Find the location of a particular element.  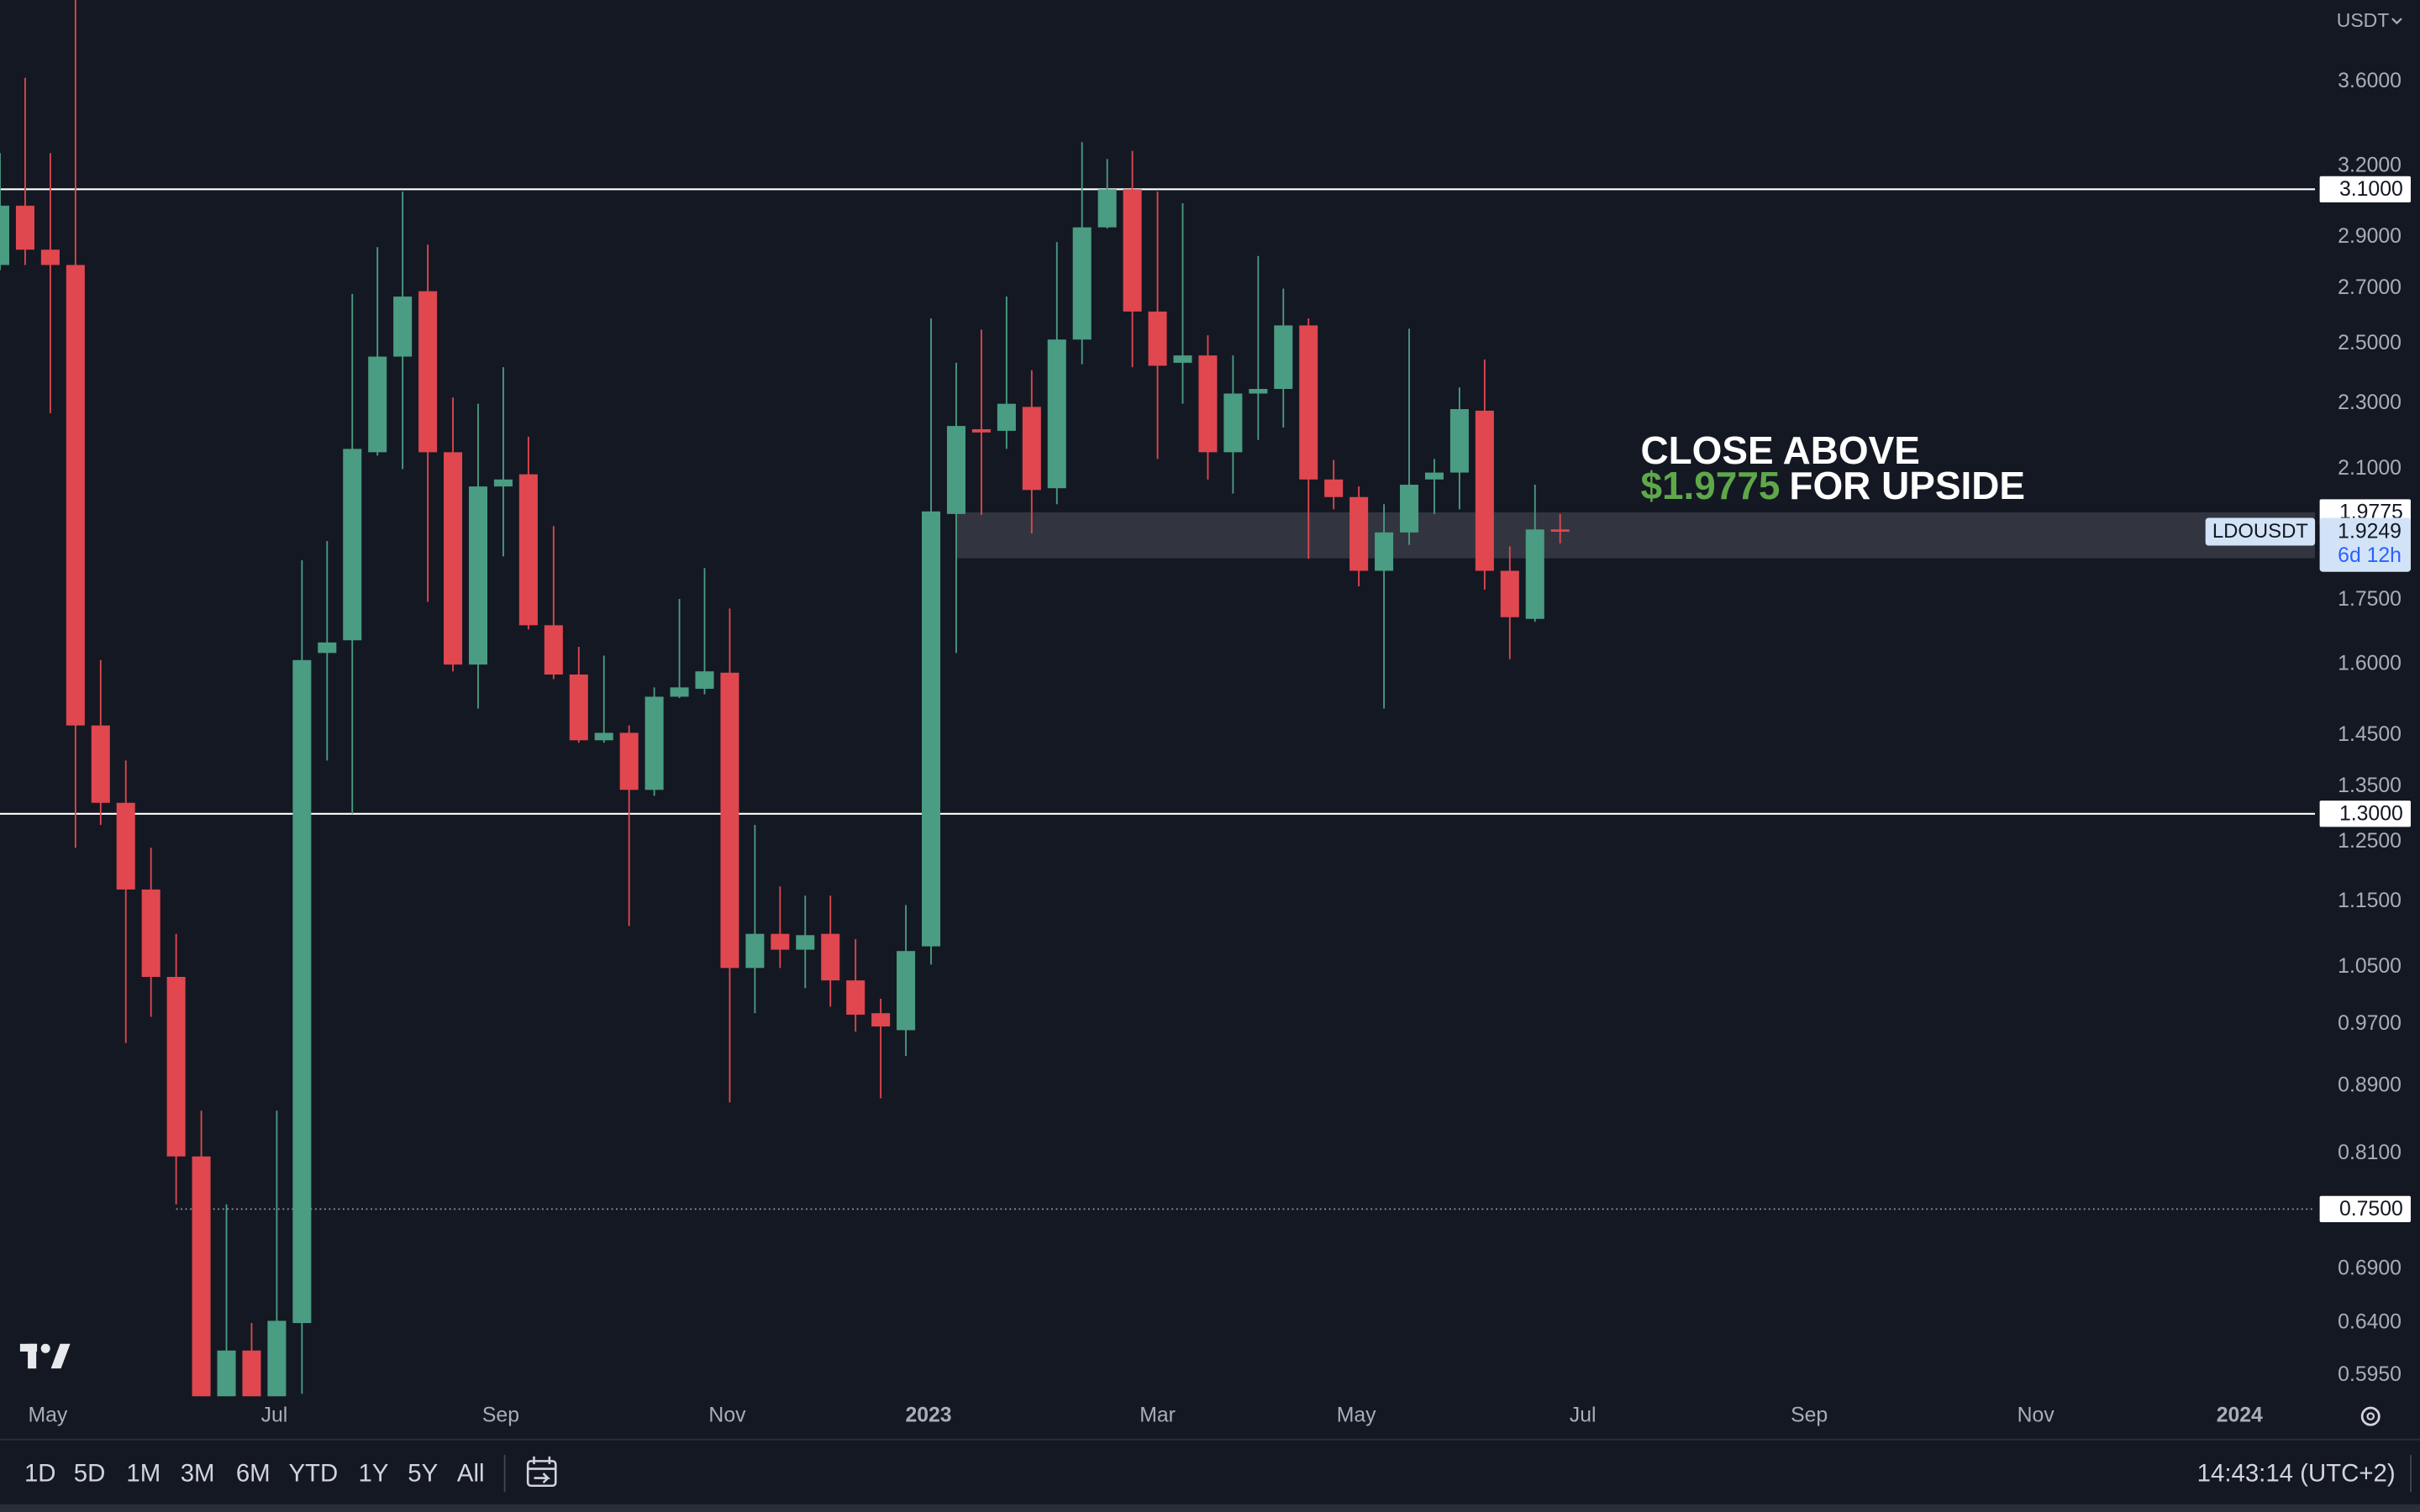

toolbar: 1D 5D 1M 3M 6M YTD 1Y 5Y All is located at coordinates (255, 1474).